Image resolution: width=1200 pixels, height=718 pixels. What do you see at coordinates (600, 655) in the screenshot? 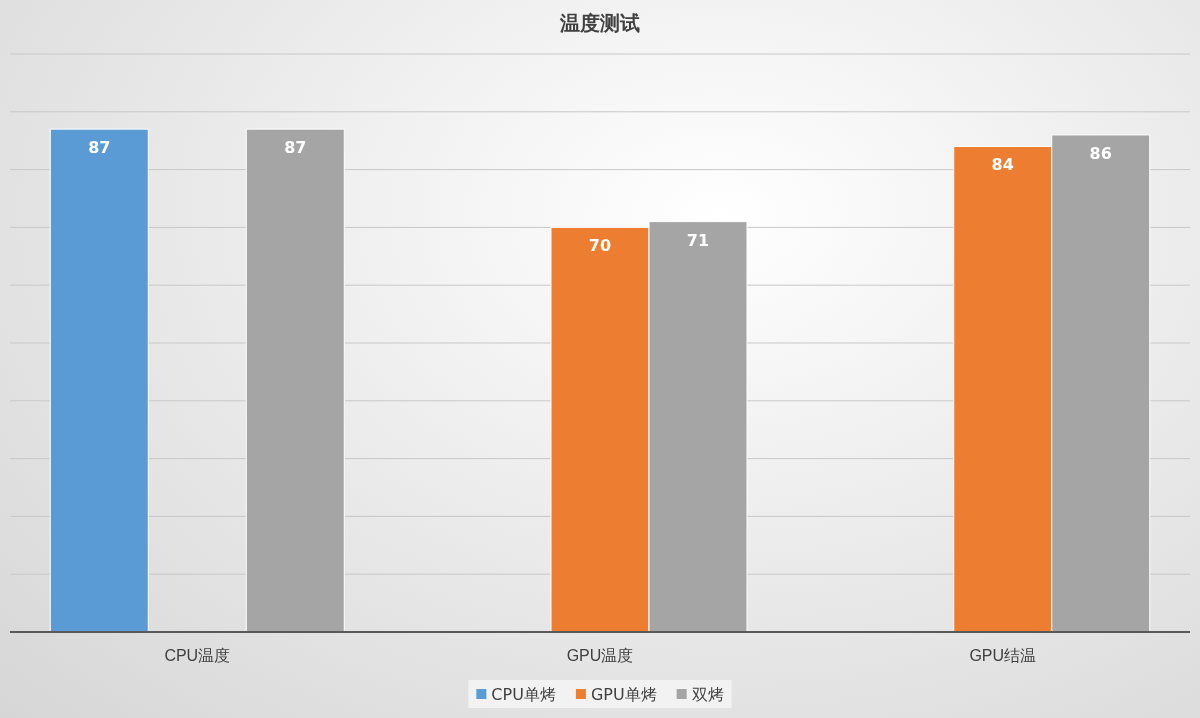
I see `x-tick-label: GPU温度` at bounding box center [600, 655].